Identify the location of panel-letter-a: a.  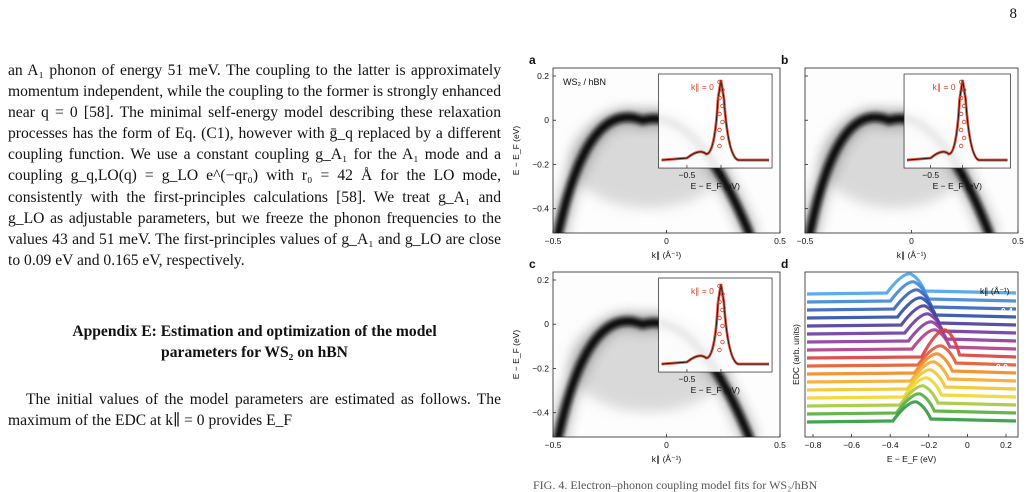
(532, 60).